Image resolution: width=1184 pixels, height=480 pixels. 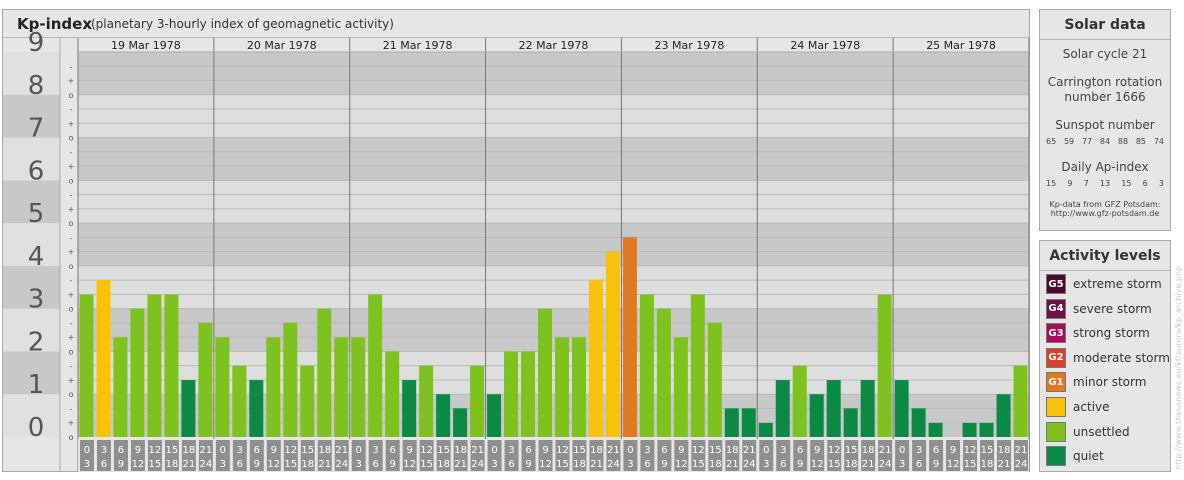 I want to click on level-swatch: G2, so click(x=1056, y=357).